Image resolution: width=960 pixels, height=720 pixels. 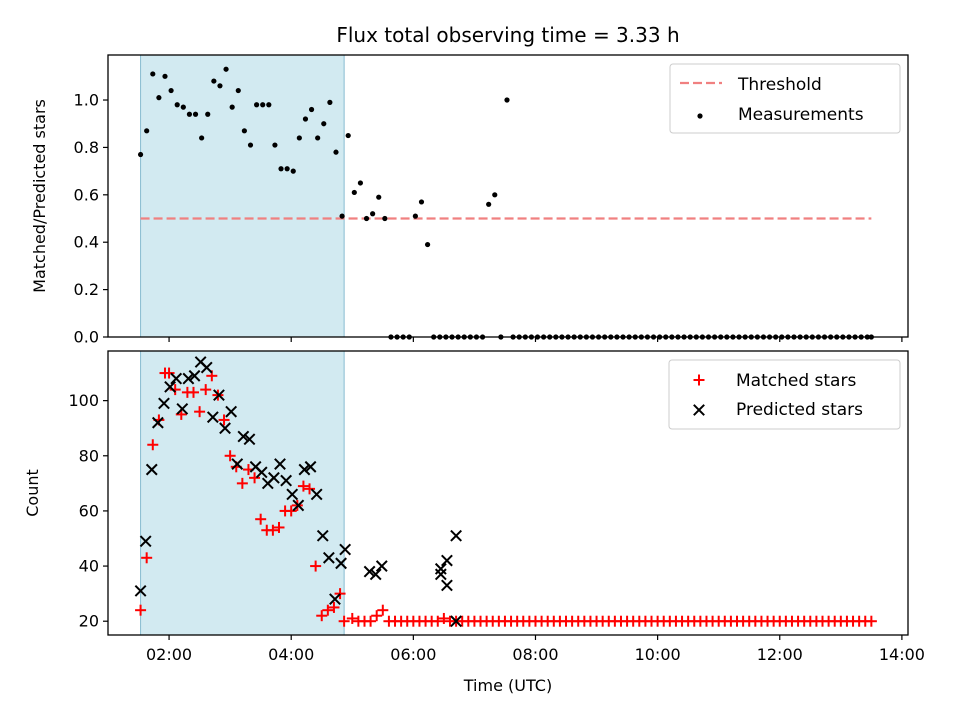 What do you see at coordinates (86, 194) in the screenshot?
I see `y-tick-label: 0.6` at bounding box center [86, 194].